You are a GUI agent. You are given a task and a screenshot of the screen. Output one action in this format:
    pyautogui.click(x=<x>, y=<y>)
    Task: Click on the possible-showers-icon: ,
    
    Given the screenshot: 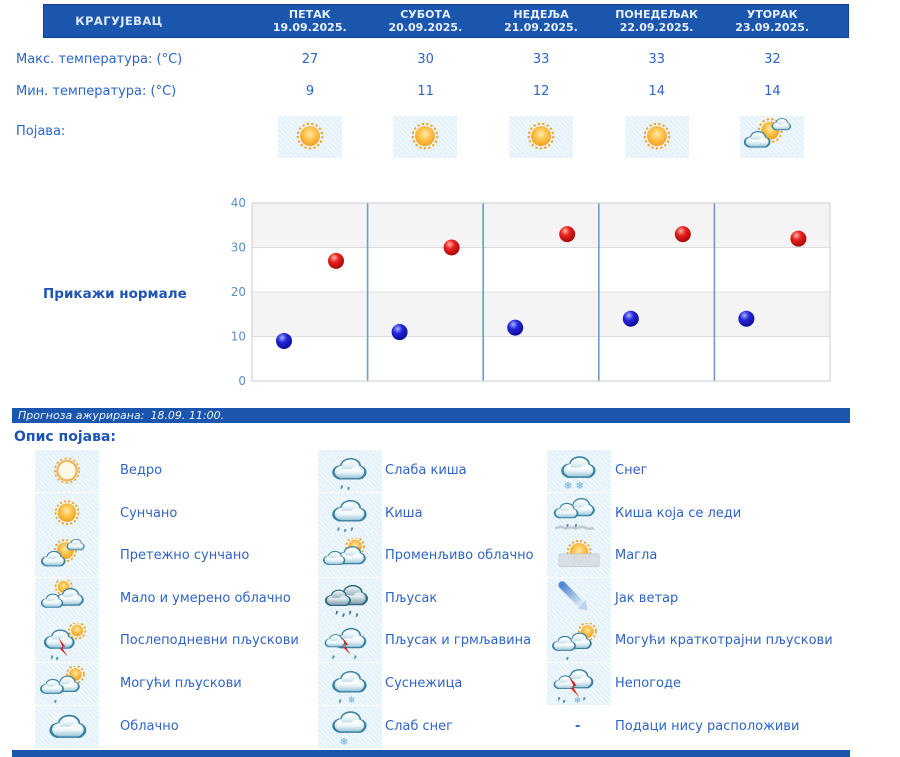 What is the action you would take?
    pyautogui.click(x=62, y=684)
    